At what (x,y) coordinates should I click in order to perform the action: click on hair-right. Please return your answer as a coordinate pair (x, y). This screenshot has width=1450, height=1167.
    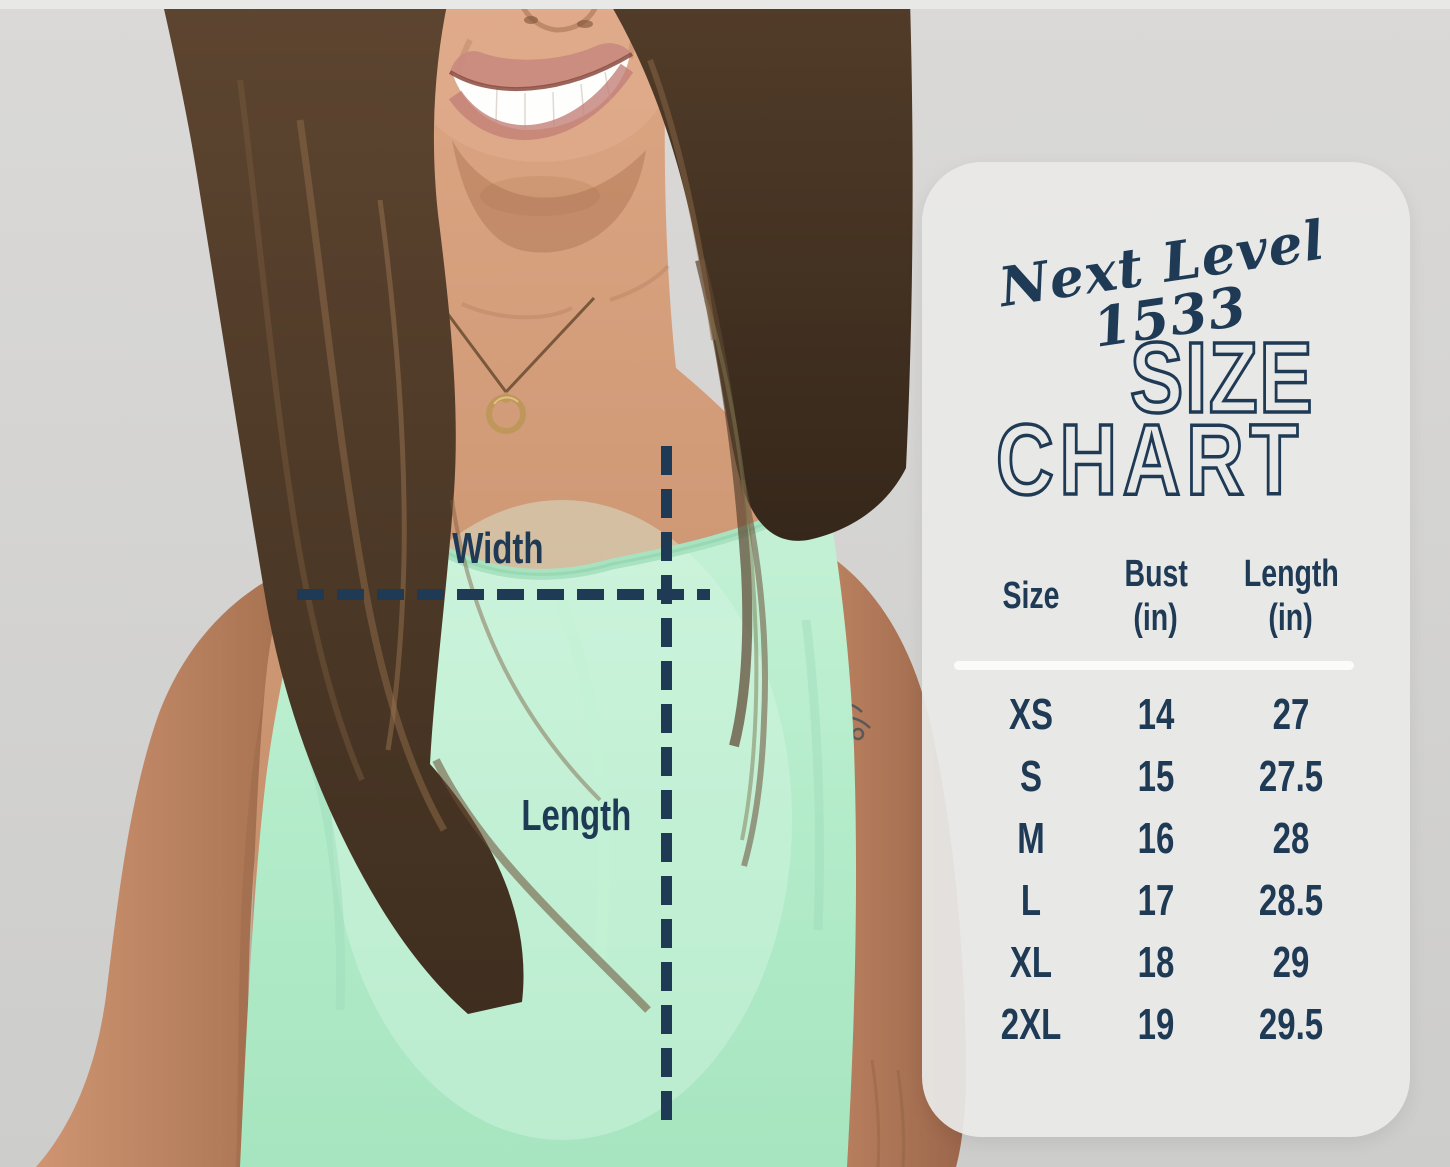
    Looking at the image, I should click on (760, 270).